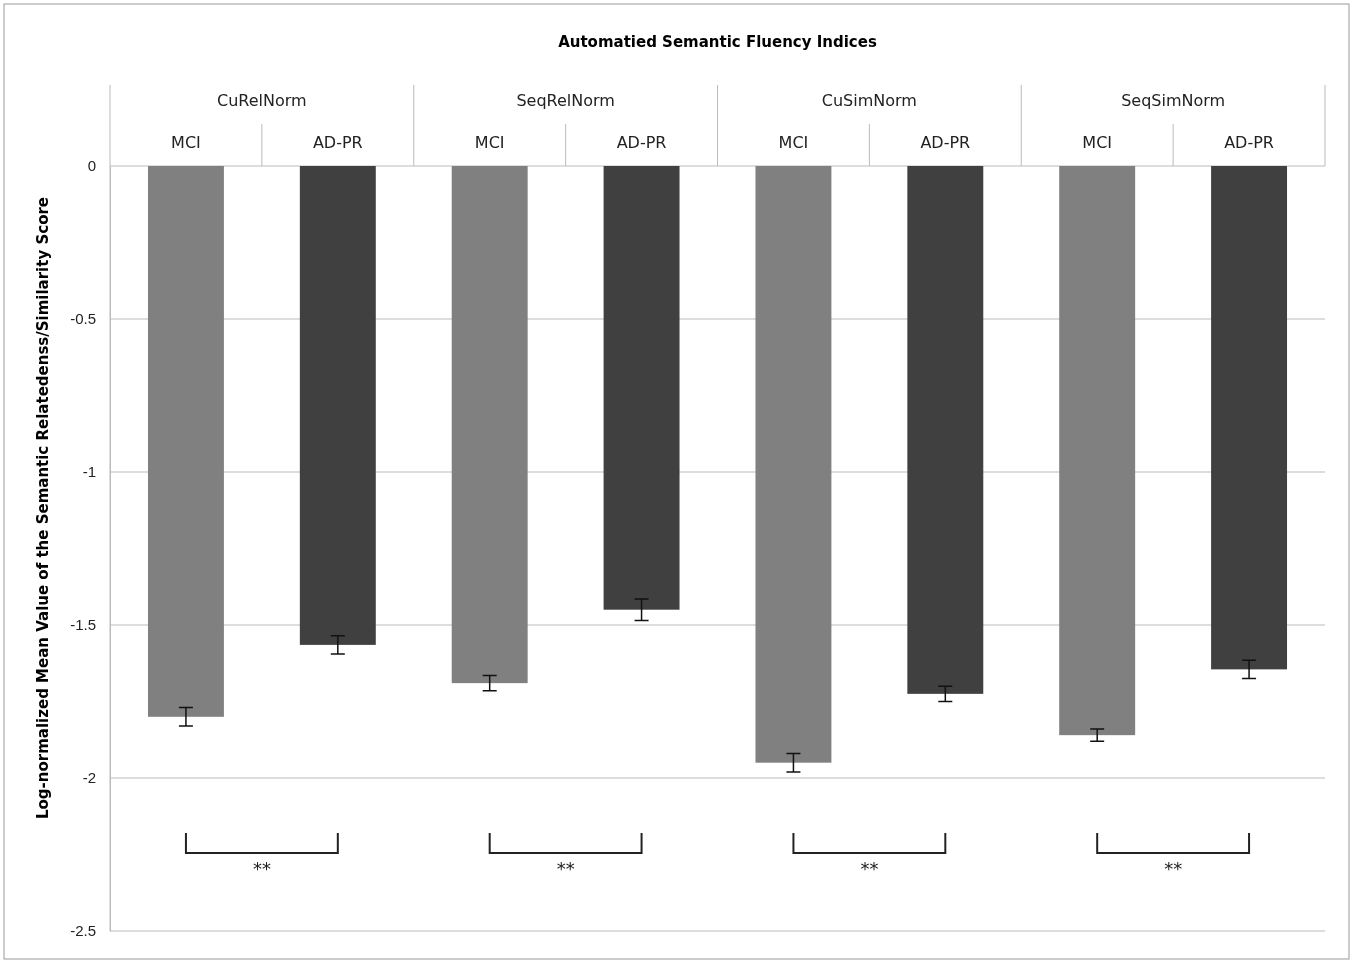 The image size is (1353, 963). What do you see at coordinates (1173, 100) in the screenshot?
I see `text: SeqSimNorm` at bounding box center [1173, 100].